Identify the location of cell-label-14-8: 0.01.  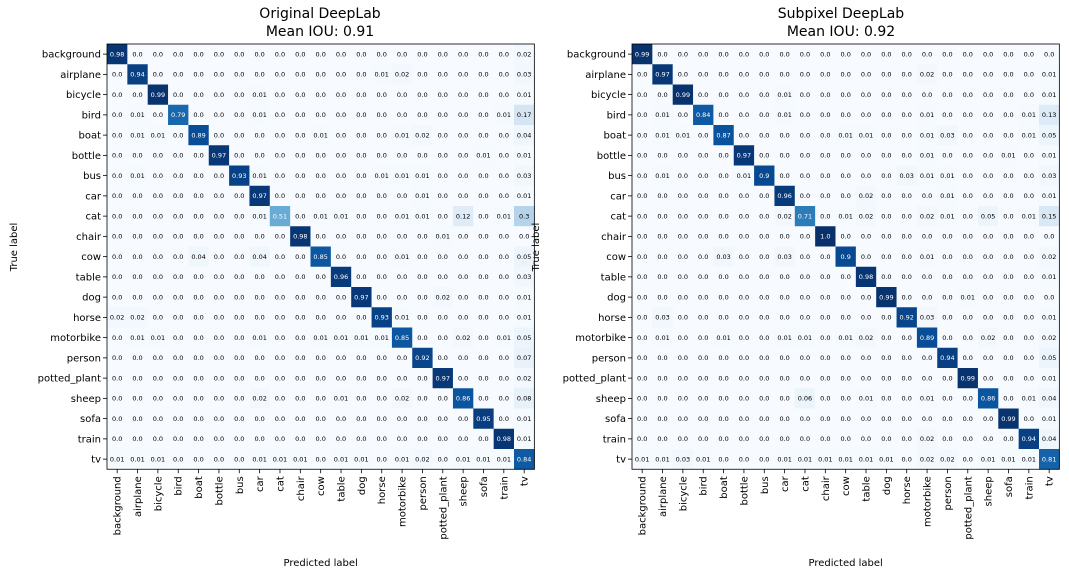
(805, 338).